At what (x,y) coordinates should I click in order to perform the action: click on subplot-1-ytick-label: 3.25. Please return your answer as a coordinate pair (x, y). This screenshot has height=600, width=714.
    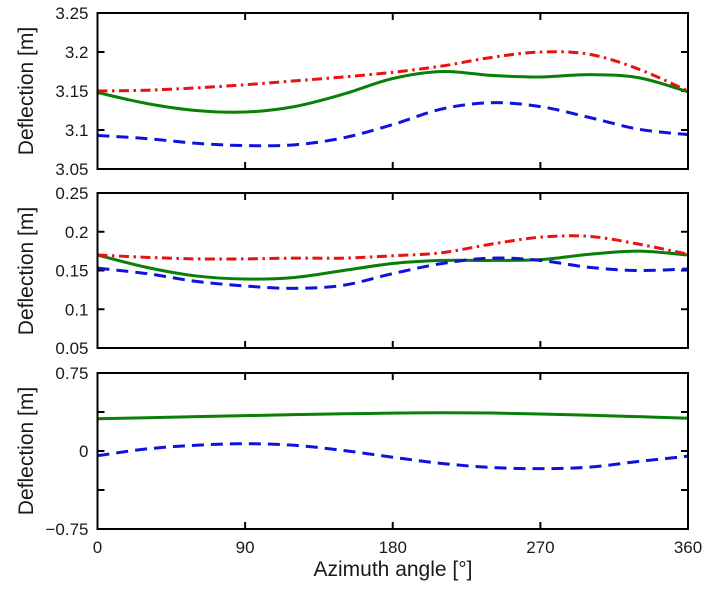
    Looking at the image, I should click on (71, 13).